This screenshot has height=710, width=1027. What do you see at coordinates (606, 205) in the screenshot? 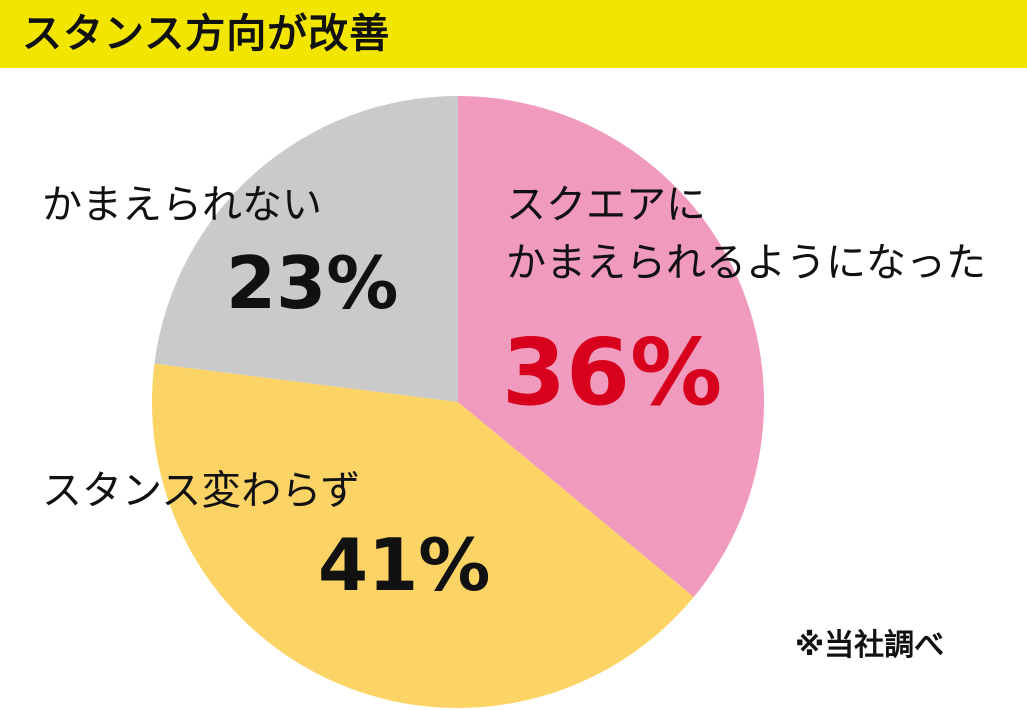
I see `slice-label-square-1: スクエアに` at bounding box center [606, 205].